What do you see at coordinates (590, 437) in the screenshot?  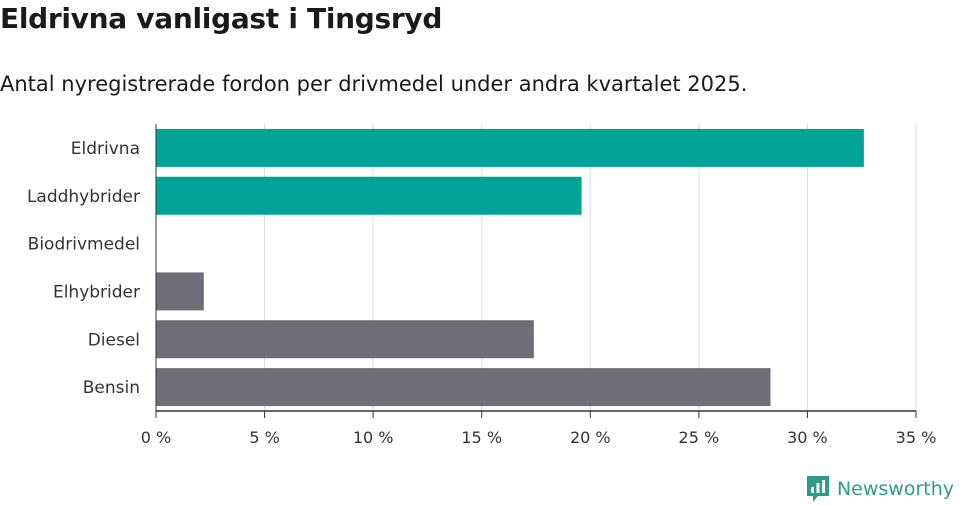 I see `x-tick-label: 20 %` at bounding box center [590, 437].